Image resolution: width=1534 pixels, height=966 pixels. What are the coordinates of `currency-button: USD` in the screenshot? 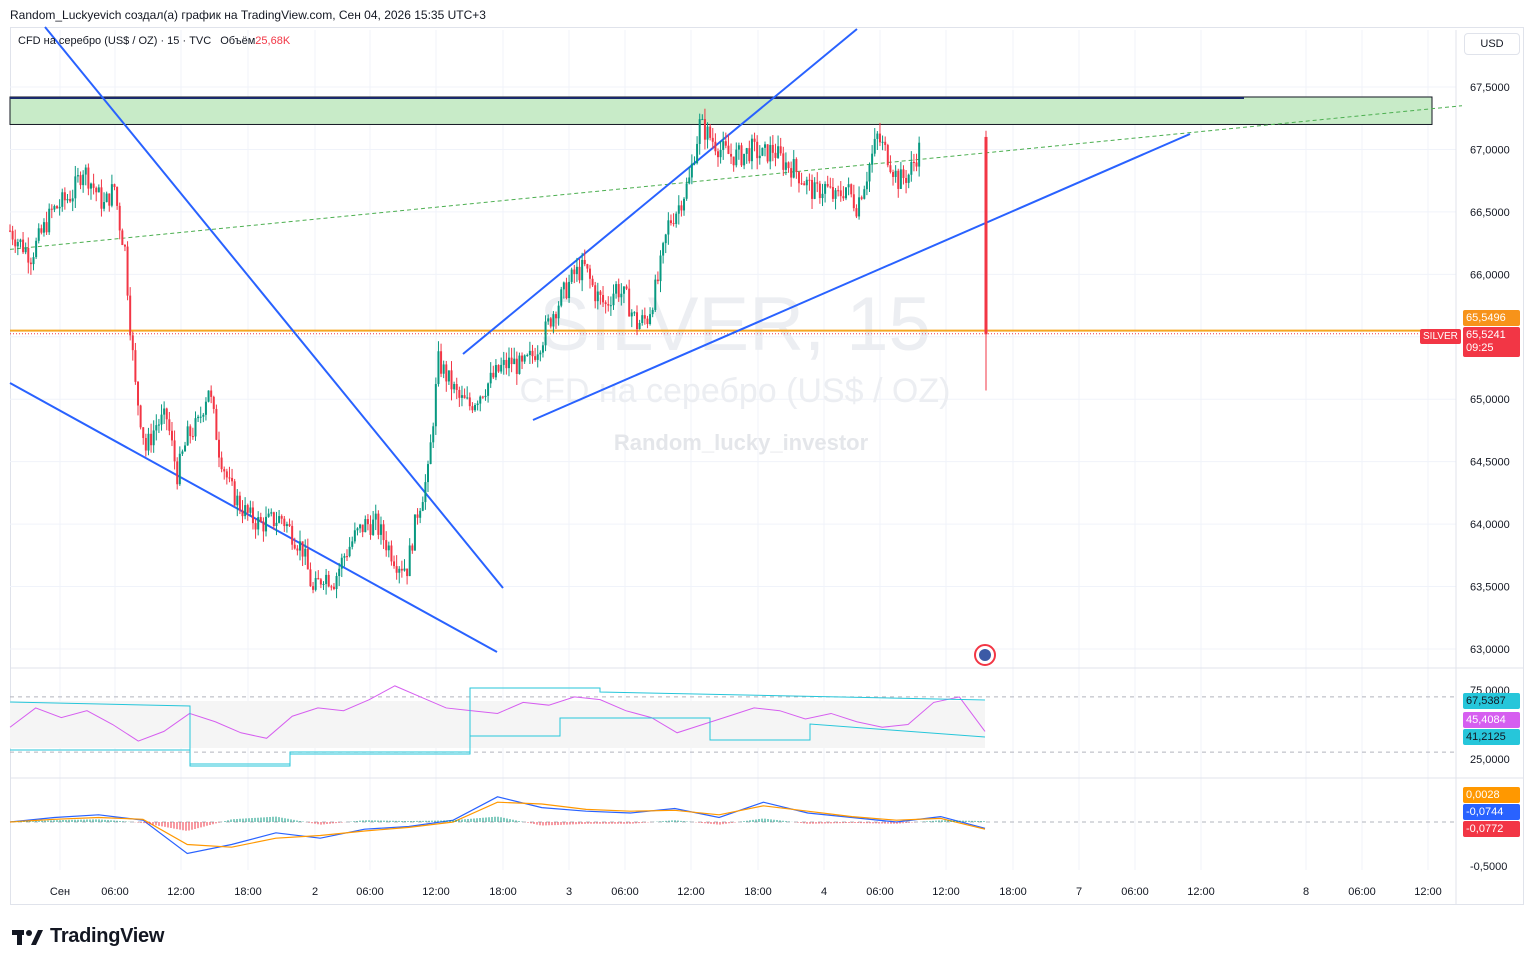 It's located at (1492, 44).